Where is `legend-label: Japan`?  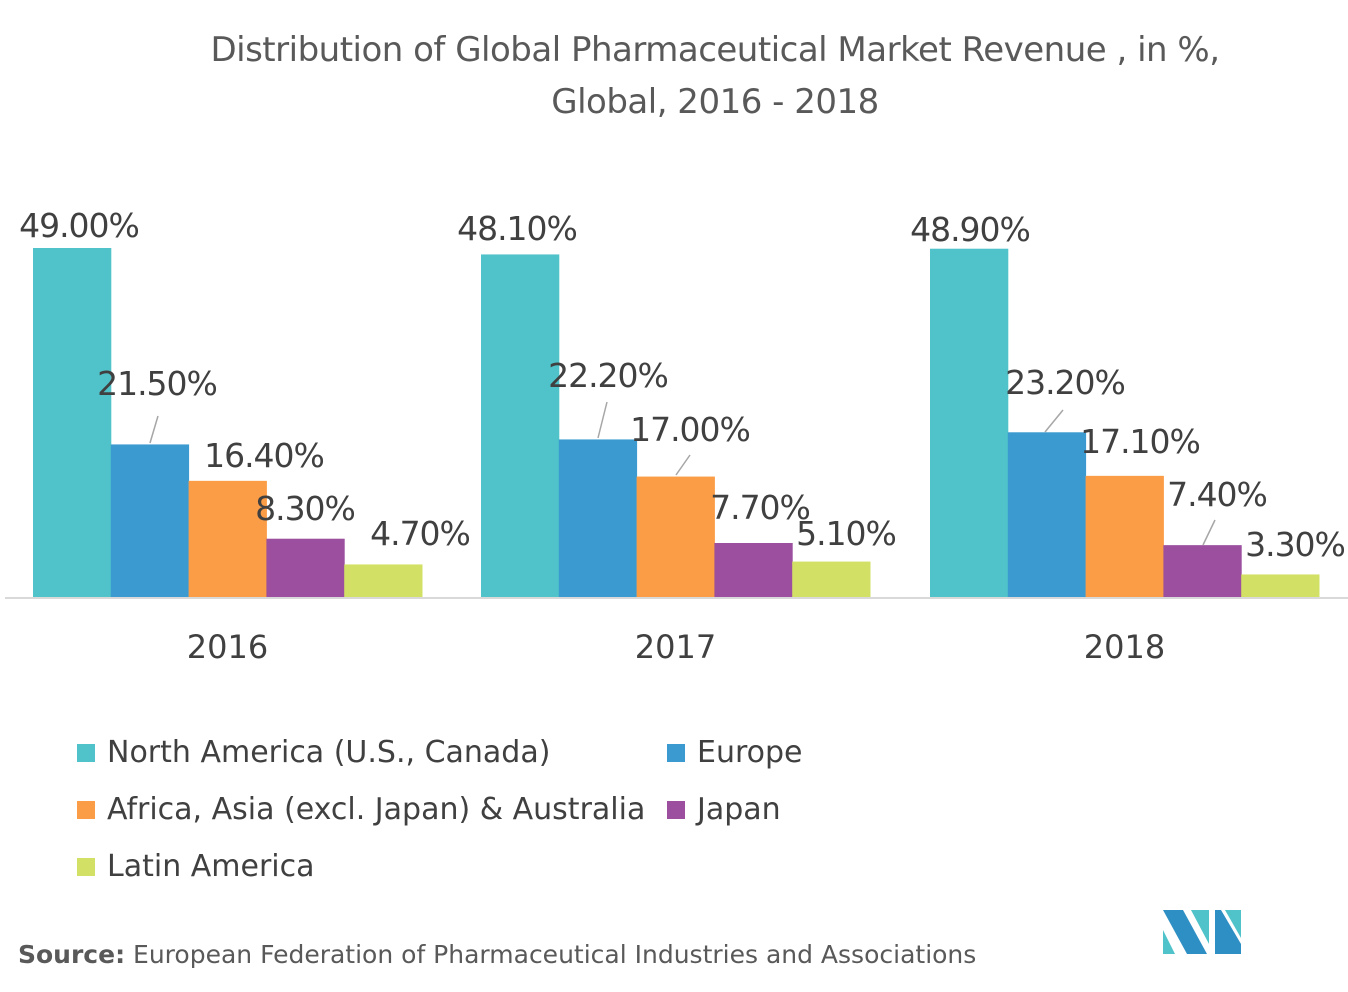 legend-label: Japan is located at coordinates (739, 809).